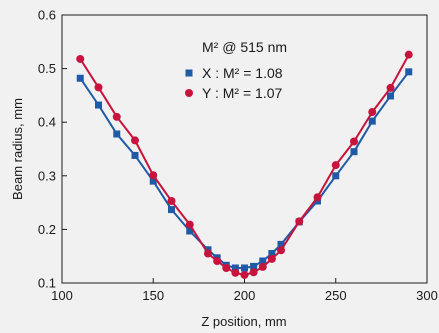  What do you see at coordinates (47, 15) in the screenshot?
I see `y-tick-label: 0.6` at bounding box center [47, 15].